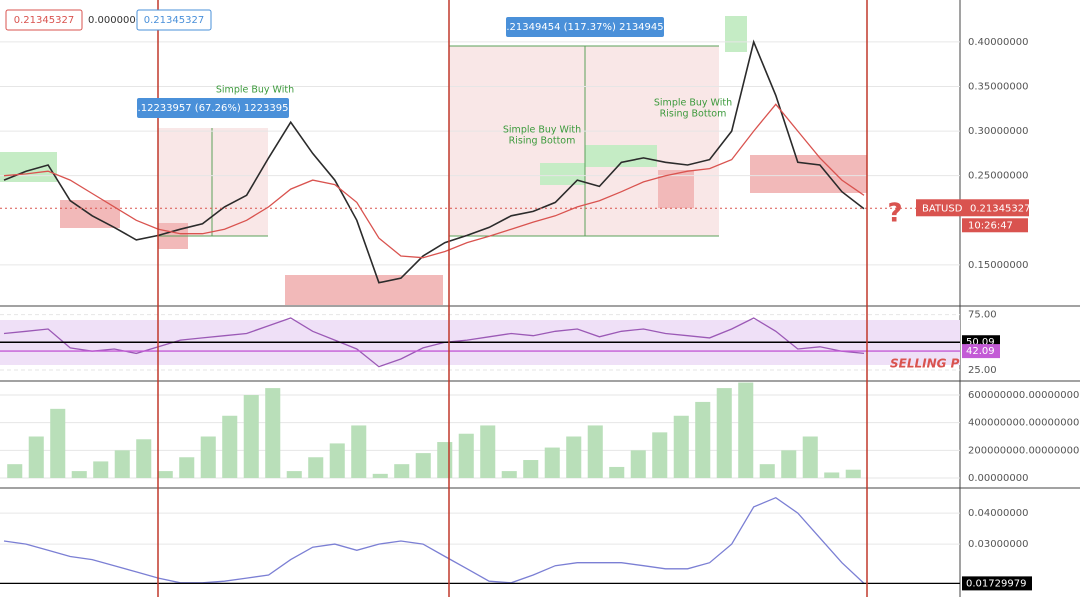 This screenshot has width=1080, height=597. I want to click on y-tick-label: 0.03000000, so click(998, 544).